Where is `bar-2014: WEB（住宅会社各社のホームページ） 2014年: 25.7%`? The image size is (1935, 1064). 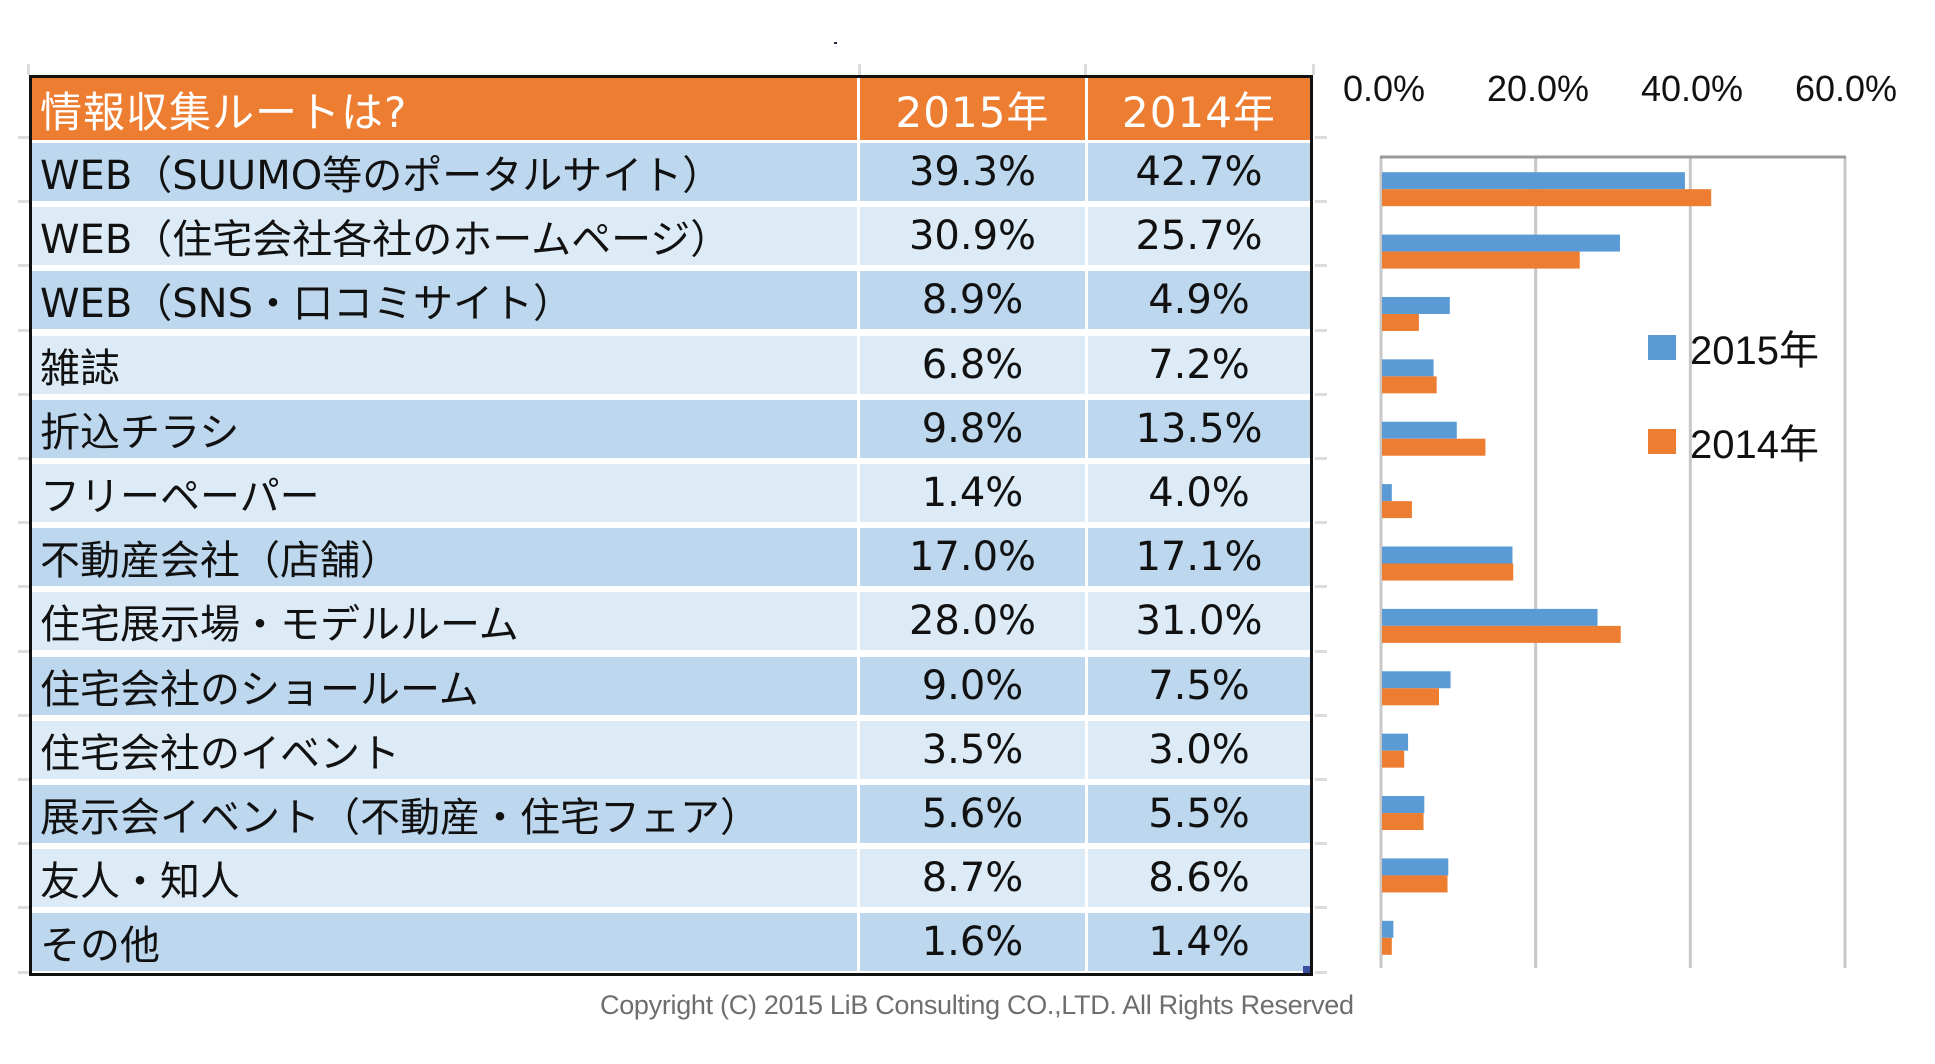 bar-2014: WEB（住宅会社各社のホームページ） 2014年: 25.7% is located at coordinates (1481, 260).